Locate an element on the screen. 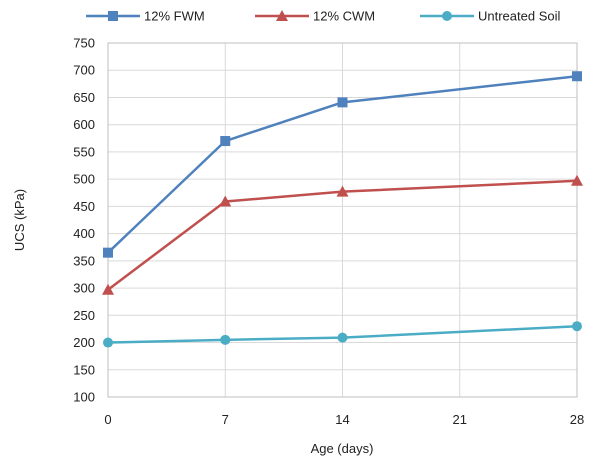  y-tick-label: 350 is located at coordinates (84, 260).